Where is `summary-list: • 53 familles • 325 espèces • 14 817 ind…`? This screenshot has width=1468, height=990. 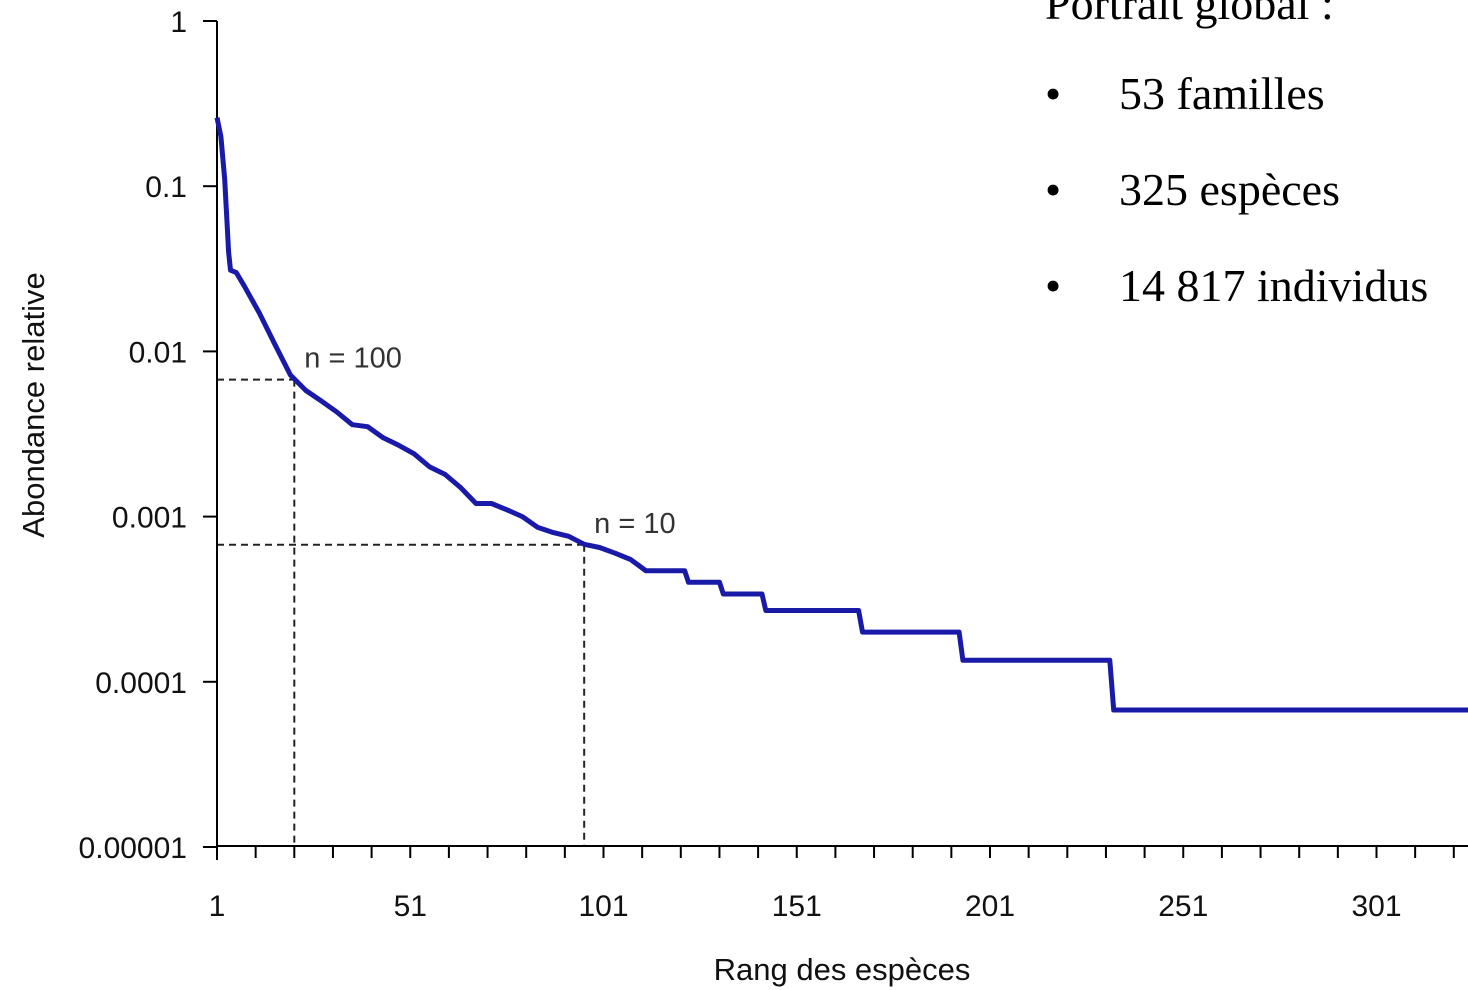
summary-list: • 53 familles • 325 espèces • 14 817 ind… is located at coordinates (1256, 190).